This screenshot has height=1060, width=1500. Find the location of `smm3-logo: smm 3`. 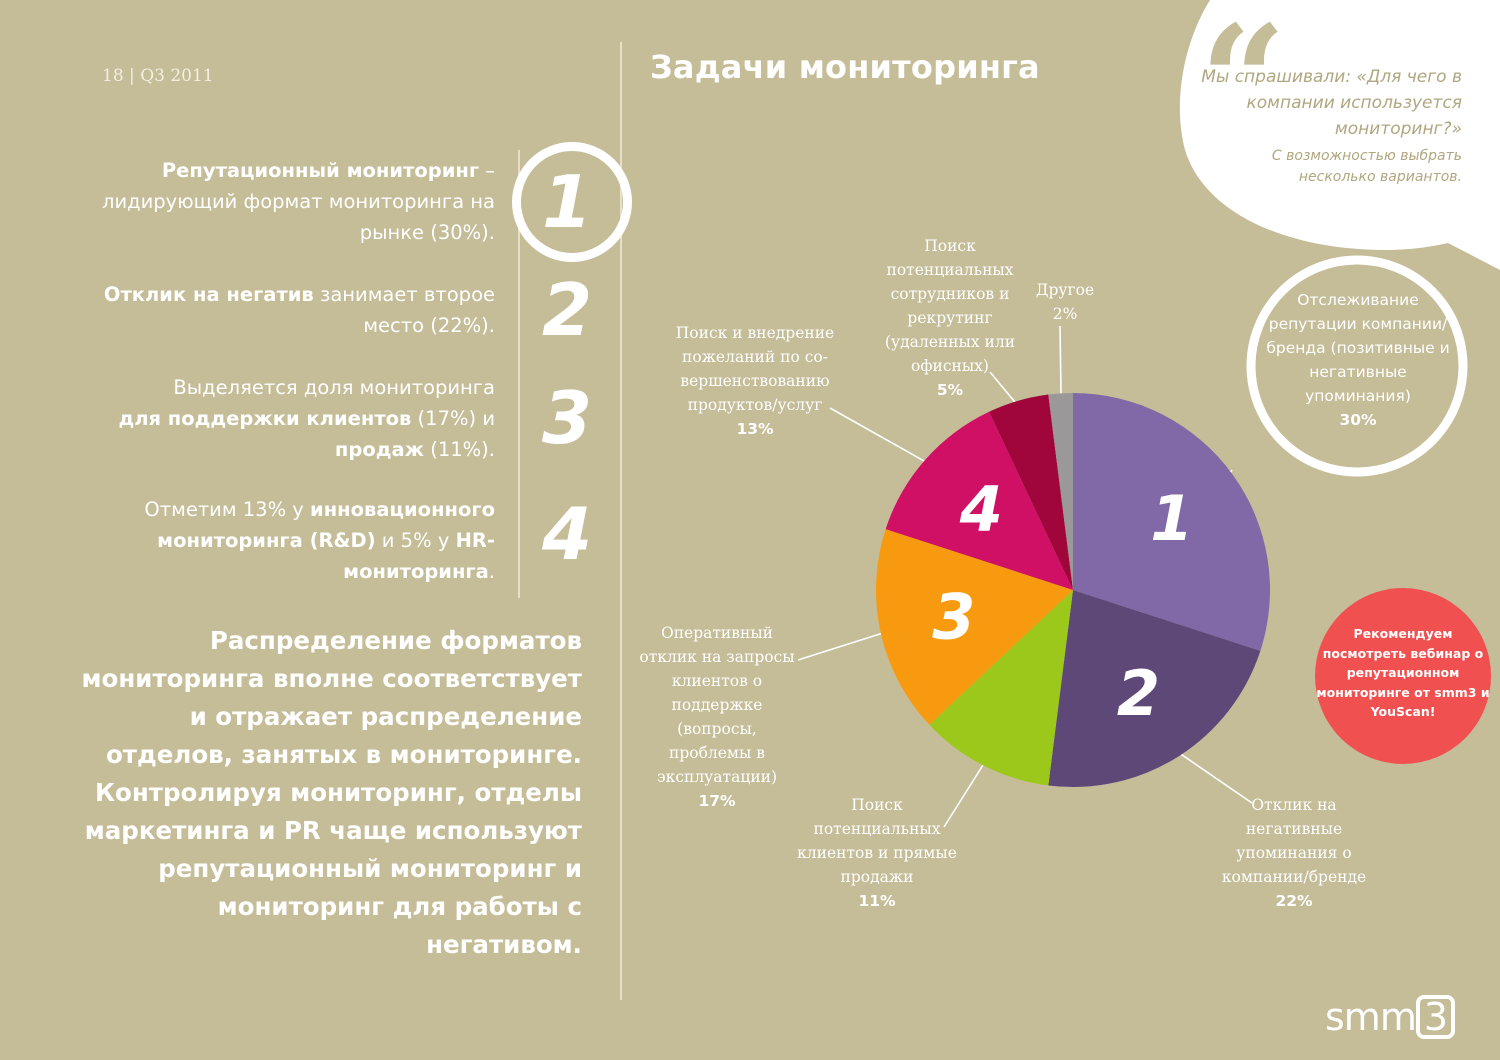

smm3-logo: smm 3 is located at coordinates (1390, 1017).